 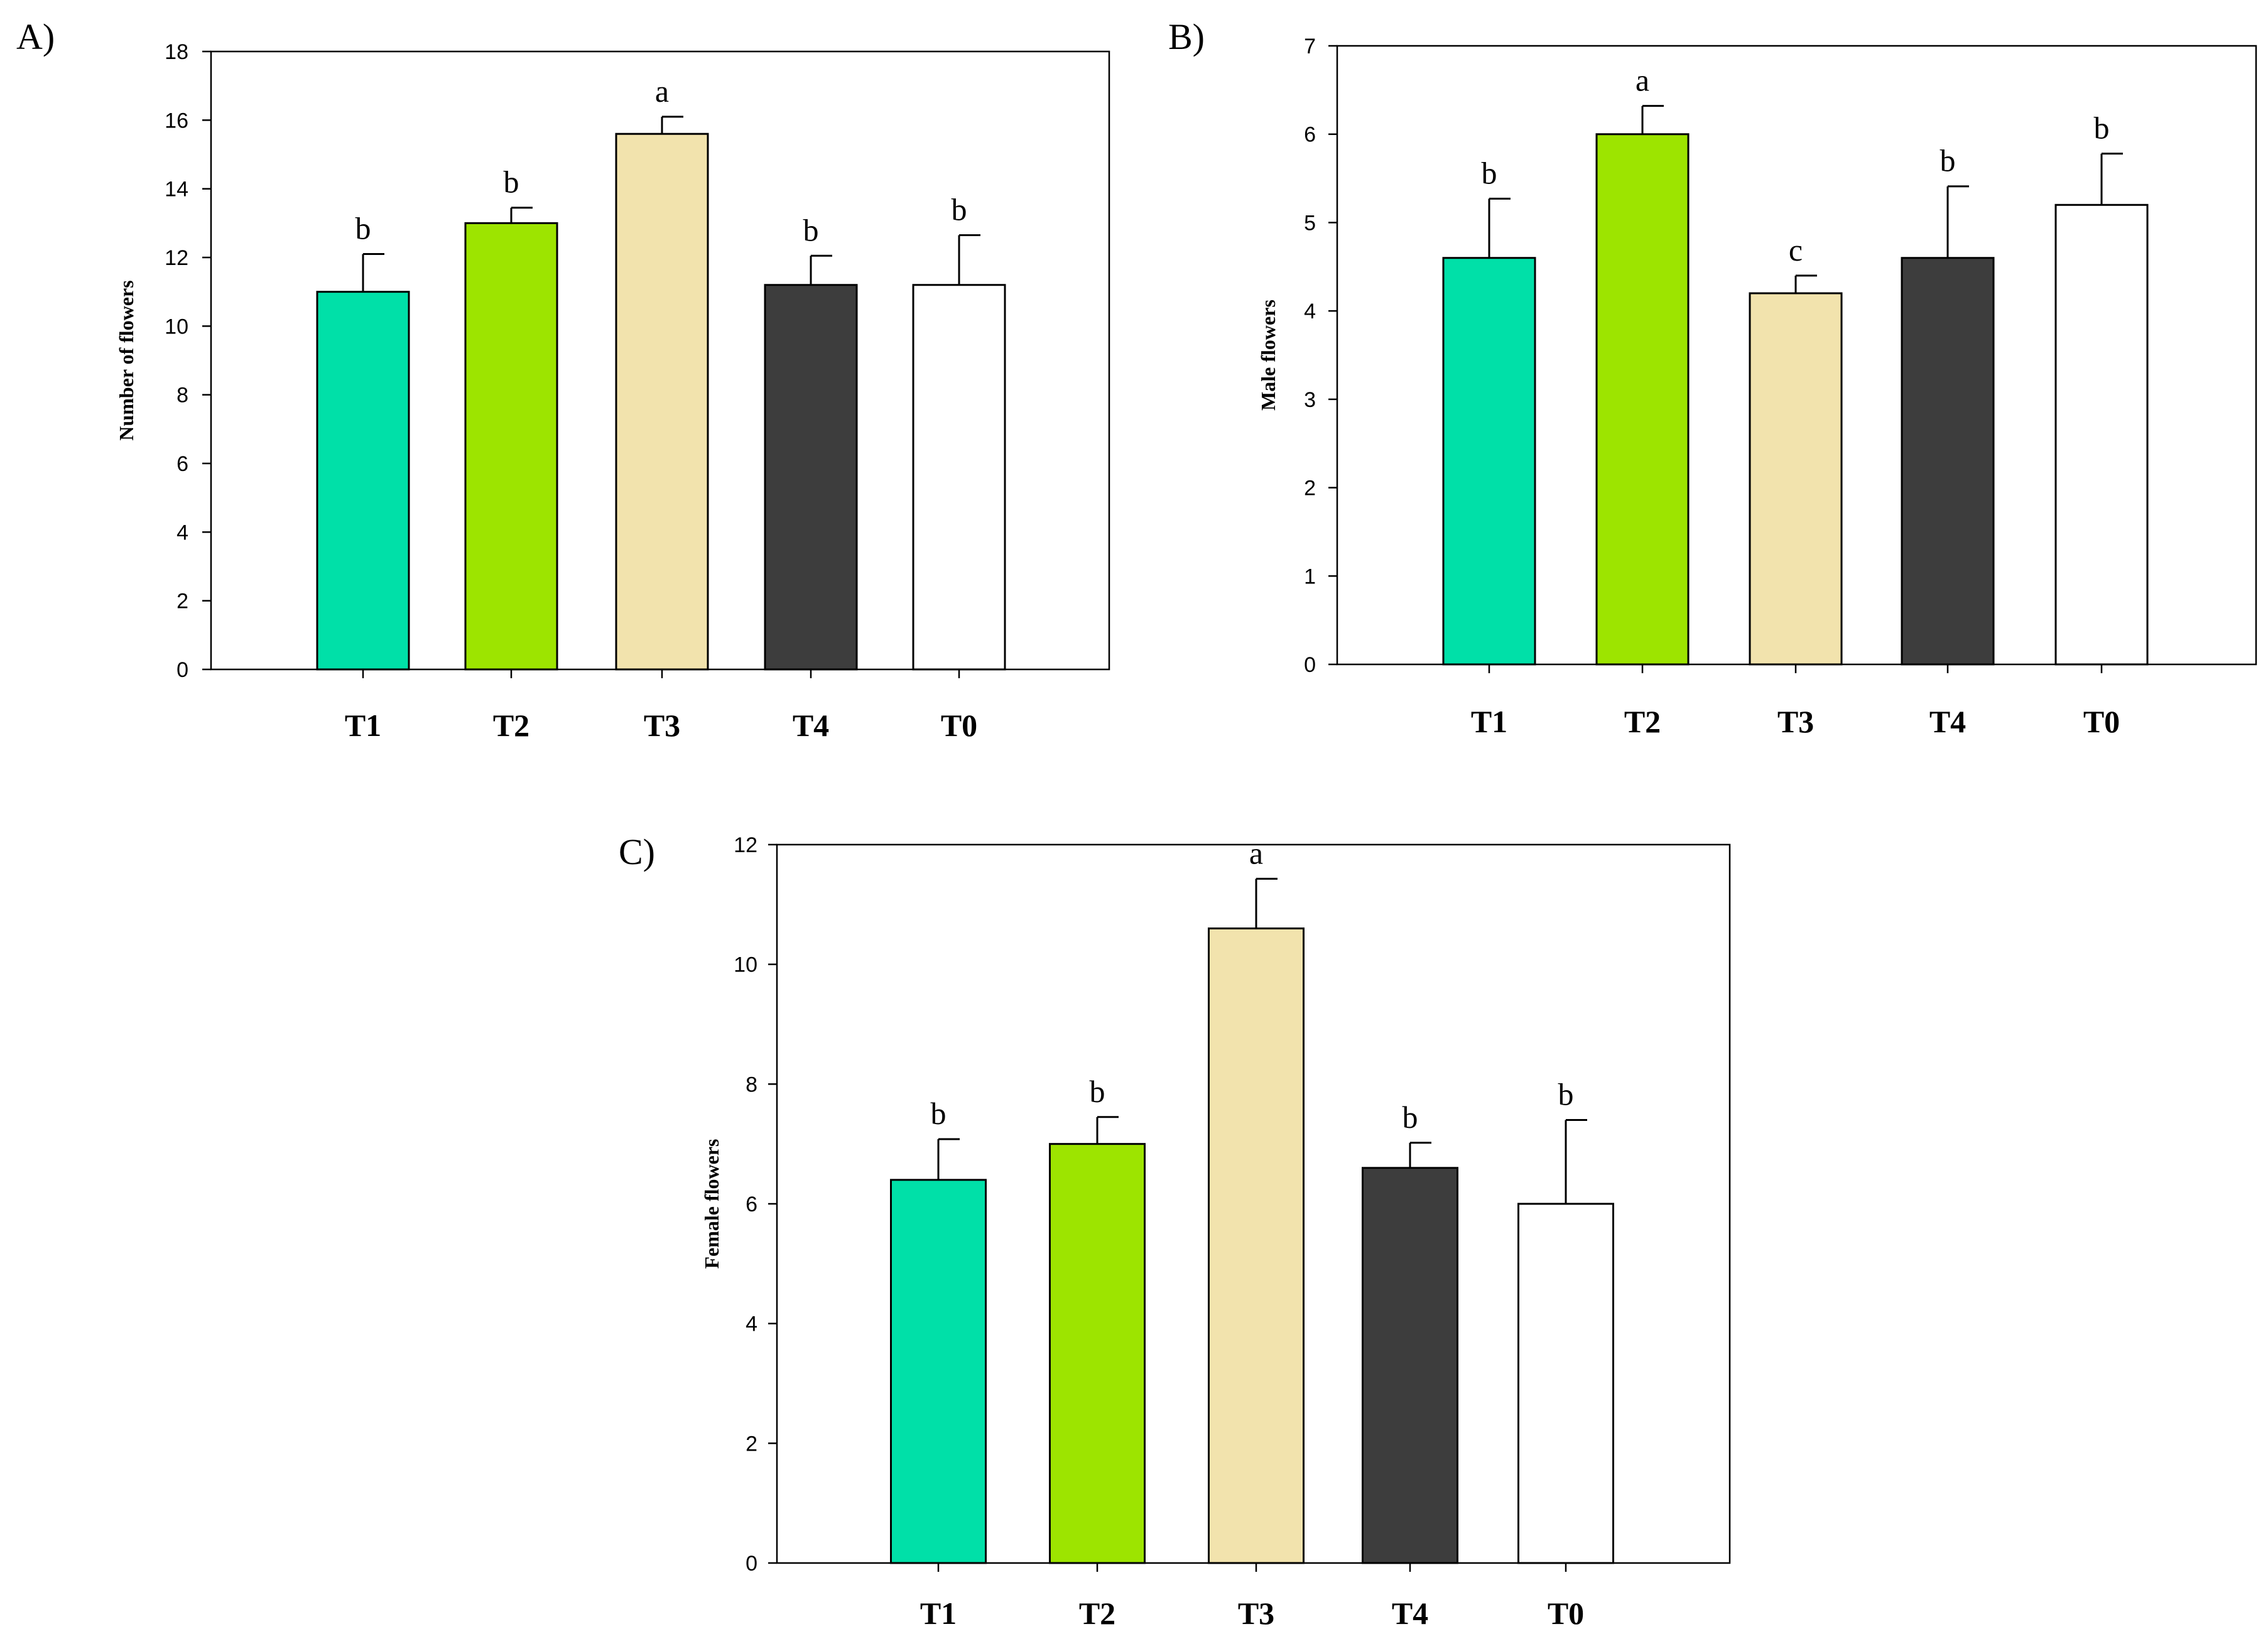 What do you see at coordinates (1796, 250) in the screenshot?
I see `significance-letter: c` at bounding box center [1796, 250].